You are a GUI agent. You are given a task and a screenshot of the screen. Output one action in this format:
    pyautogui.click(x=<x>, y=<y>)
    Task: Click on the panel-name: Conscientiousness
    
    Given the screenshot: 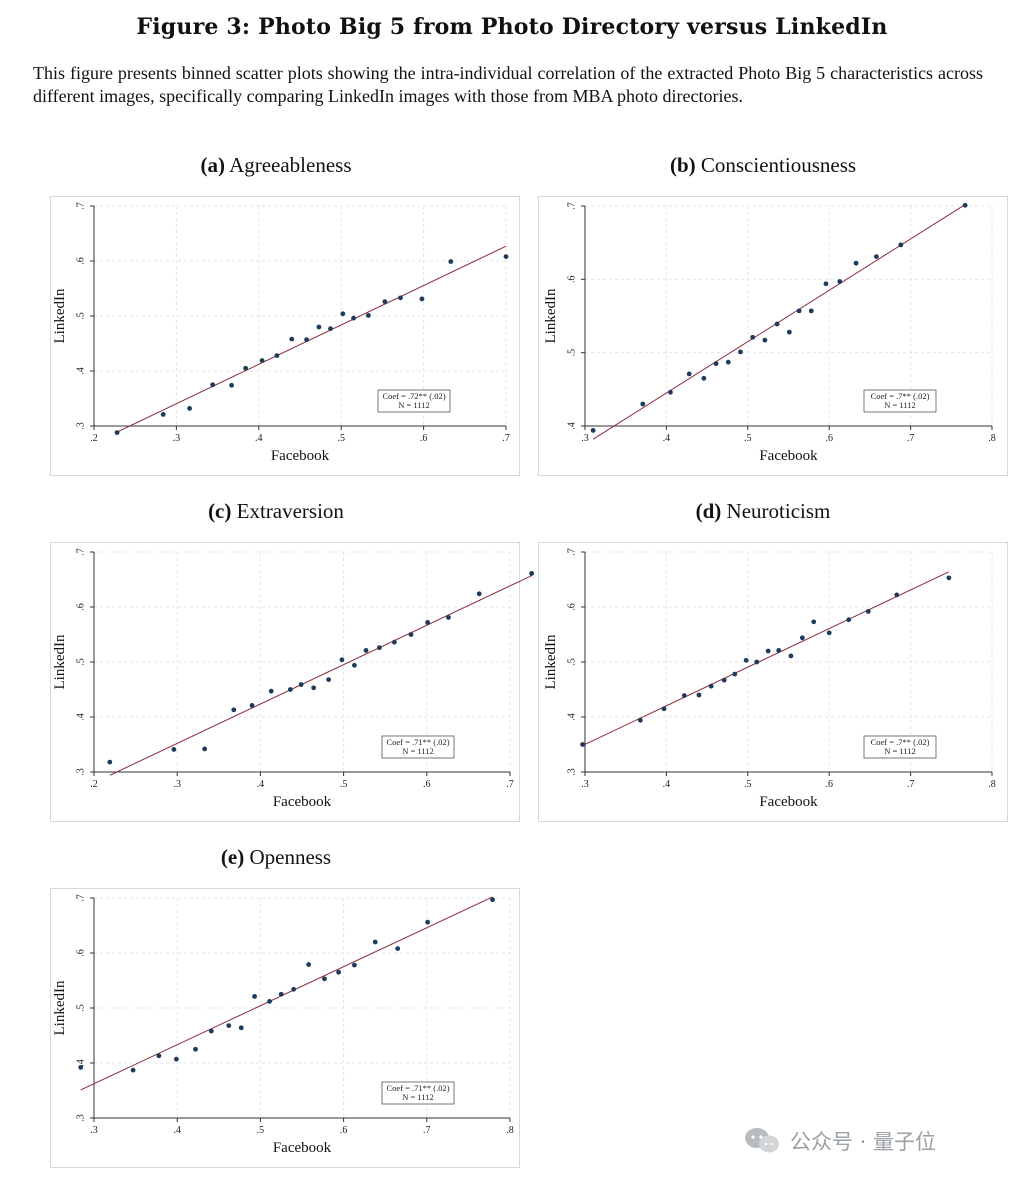 What is the action you would take?
    pyautogui.click(x=778, y=165)
    